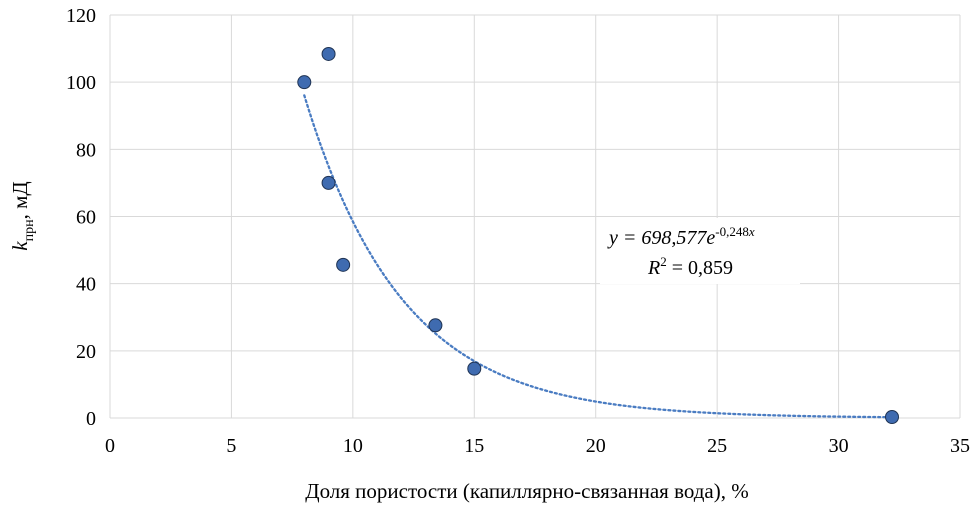 The width and height of the screenshot is (973, 509). What do you see at coordinates (717, 446) in the screenshot?
I see `x-tick-label: 25` at bounding box center [717, 446].